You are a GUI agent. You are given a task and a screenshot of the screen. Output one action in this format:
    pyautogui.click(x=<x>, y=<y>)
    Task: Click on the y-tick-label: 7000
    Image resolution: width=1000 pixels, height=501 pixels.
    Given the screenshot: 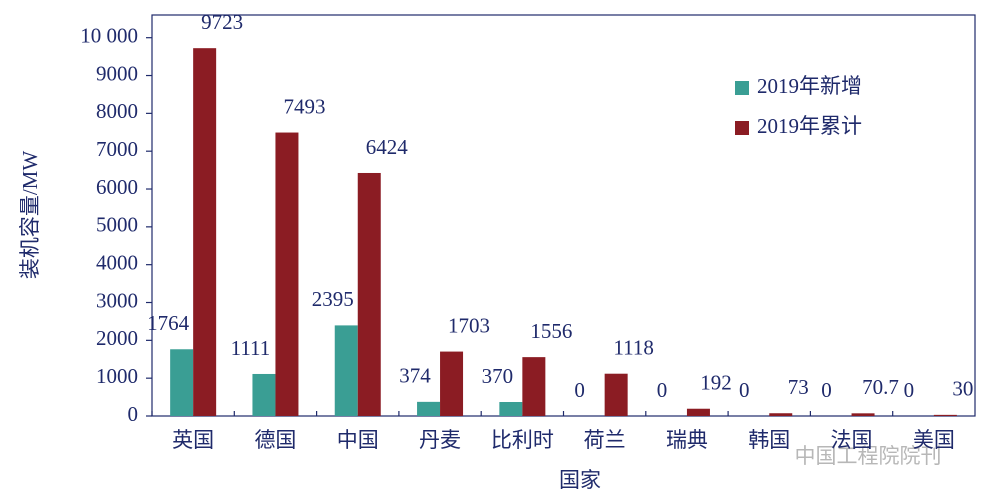 What is the action you would take?
    pyautogui.click(x=117, y=149)
    